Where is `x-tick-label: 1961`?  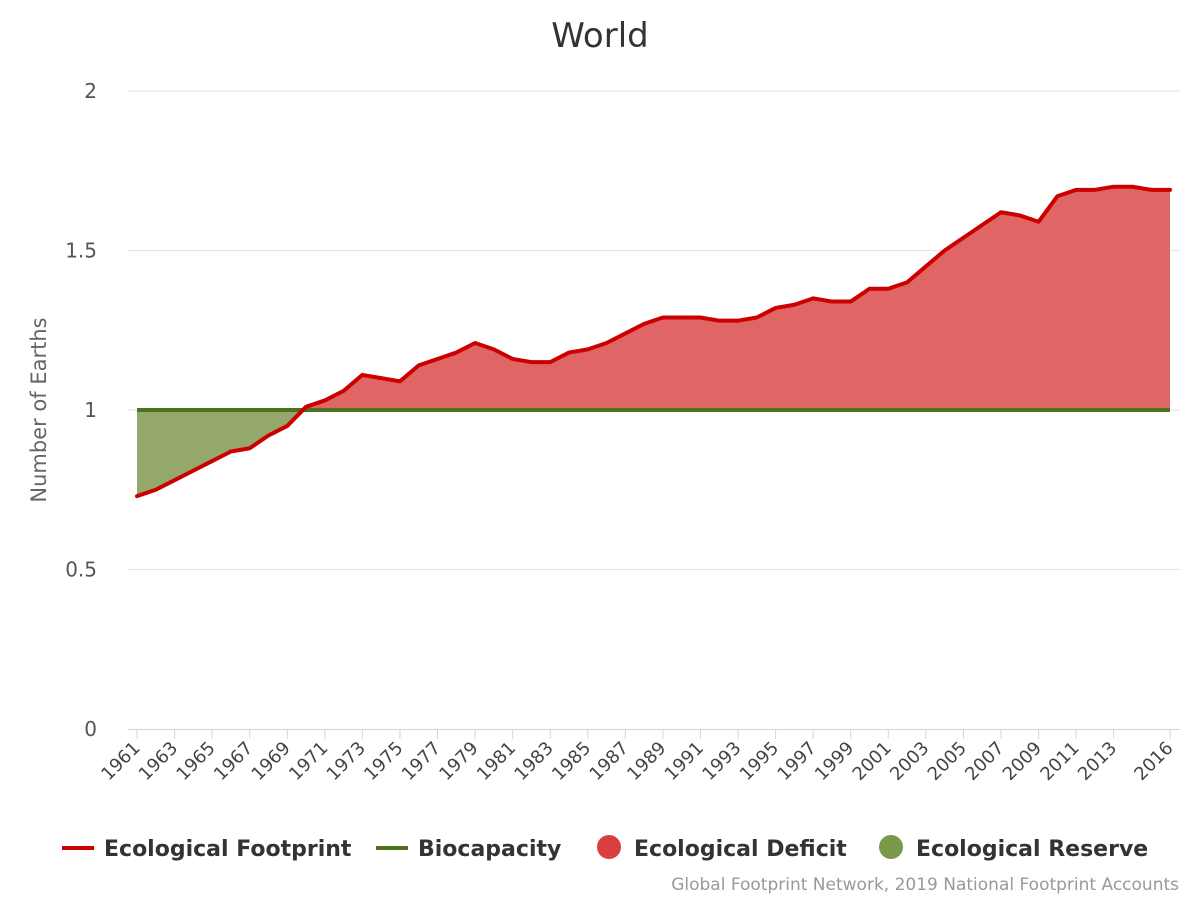
x-tick-label: 1961 is located at coordinates (120, 761).